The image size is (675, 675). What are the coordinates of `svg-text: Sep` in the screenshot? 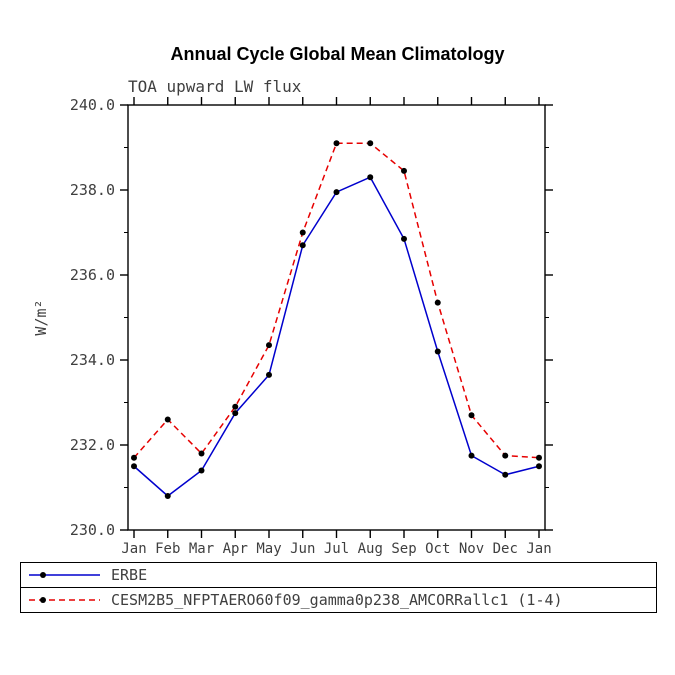 It's located at (403, 549).